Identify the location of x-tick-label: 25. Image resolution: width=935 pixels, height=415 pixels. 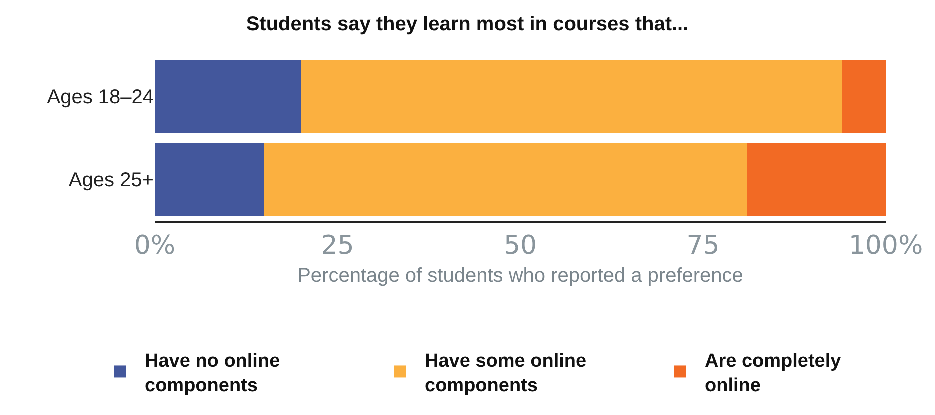
(337, 246).